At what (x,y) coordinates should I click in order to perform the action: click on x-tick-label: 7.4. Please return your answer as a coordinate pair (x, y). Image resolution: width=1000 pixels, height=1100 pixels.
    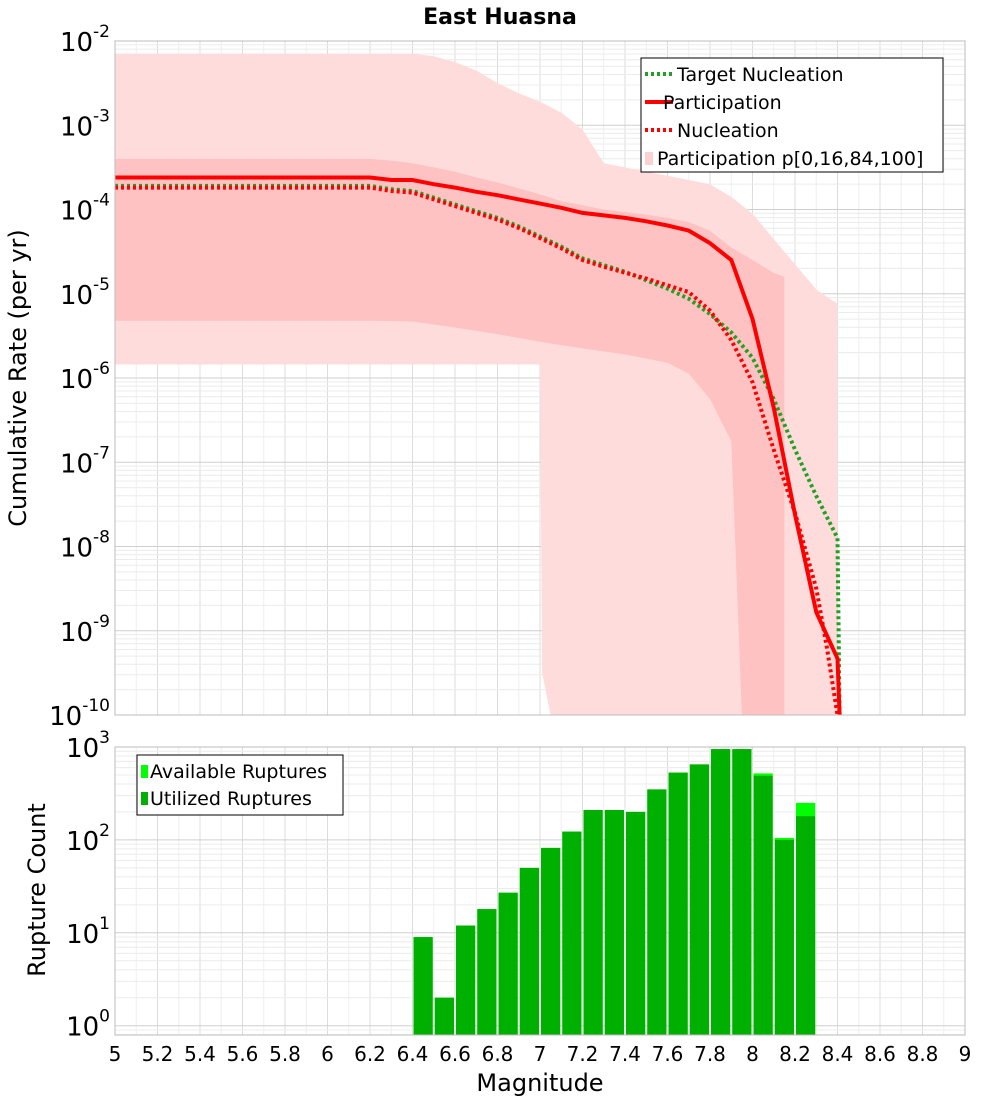
    Looking at the image, I should click on (625, 1054).